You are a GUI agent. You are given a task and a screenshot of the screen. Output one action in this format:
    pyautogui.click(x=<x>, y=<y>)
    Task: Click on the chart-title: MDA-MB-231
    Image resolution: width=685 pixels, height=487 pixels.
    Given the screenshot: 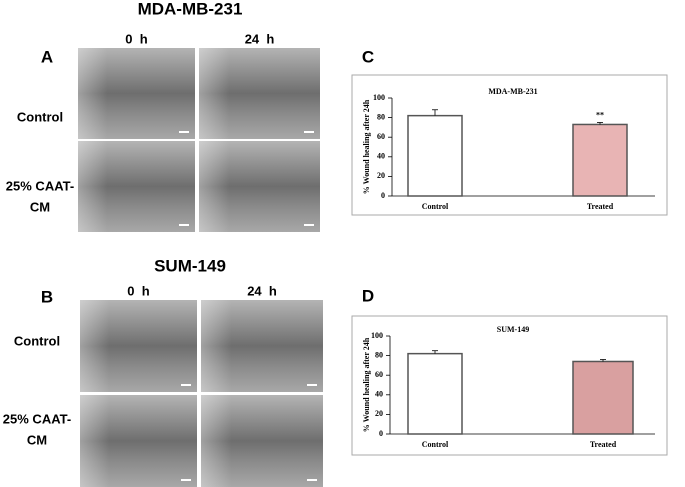 What is the action you would take?
    pyautogui.click(x=512, y=91)
    